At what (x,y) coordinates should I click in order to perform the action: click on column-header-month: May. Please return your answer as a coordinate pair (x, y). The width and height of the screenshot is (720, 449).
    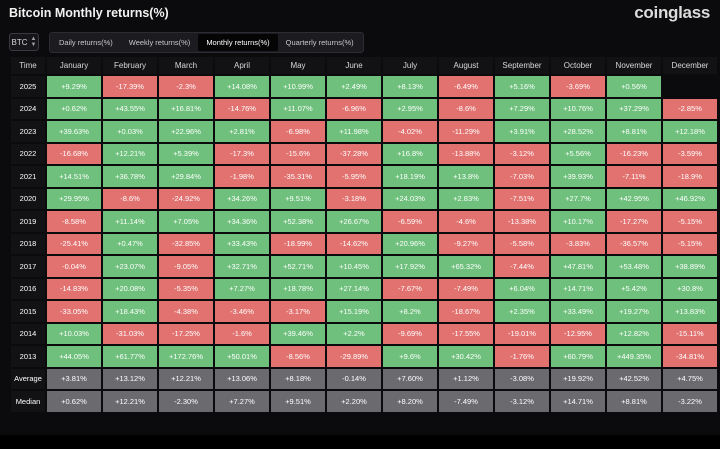
    Looking at the image, I should click on (298, 65).